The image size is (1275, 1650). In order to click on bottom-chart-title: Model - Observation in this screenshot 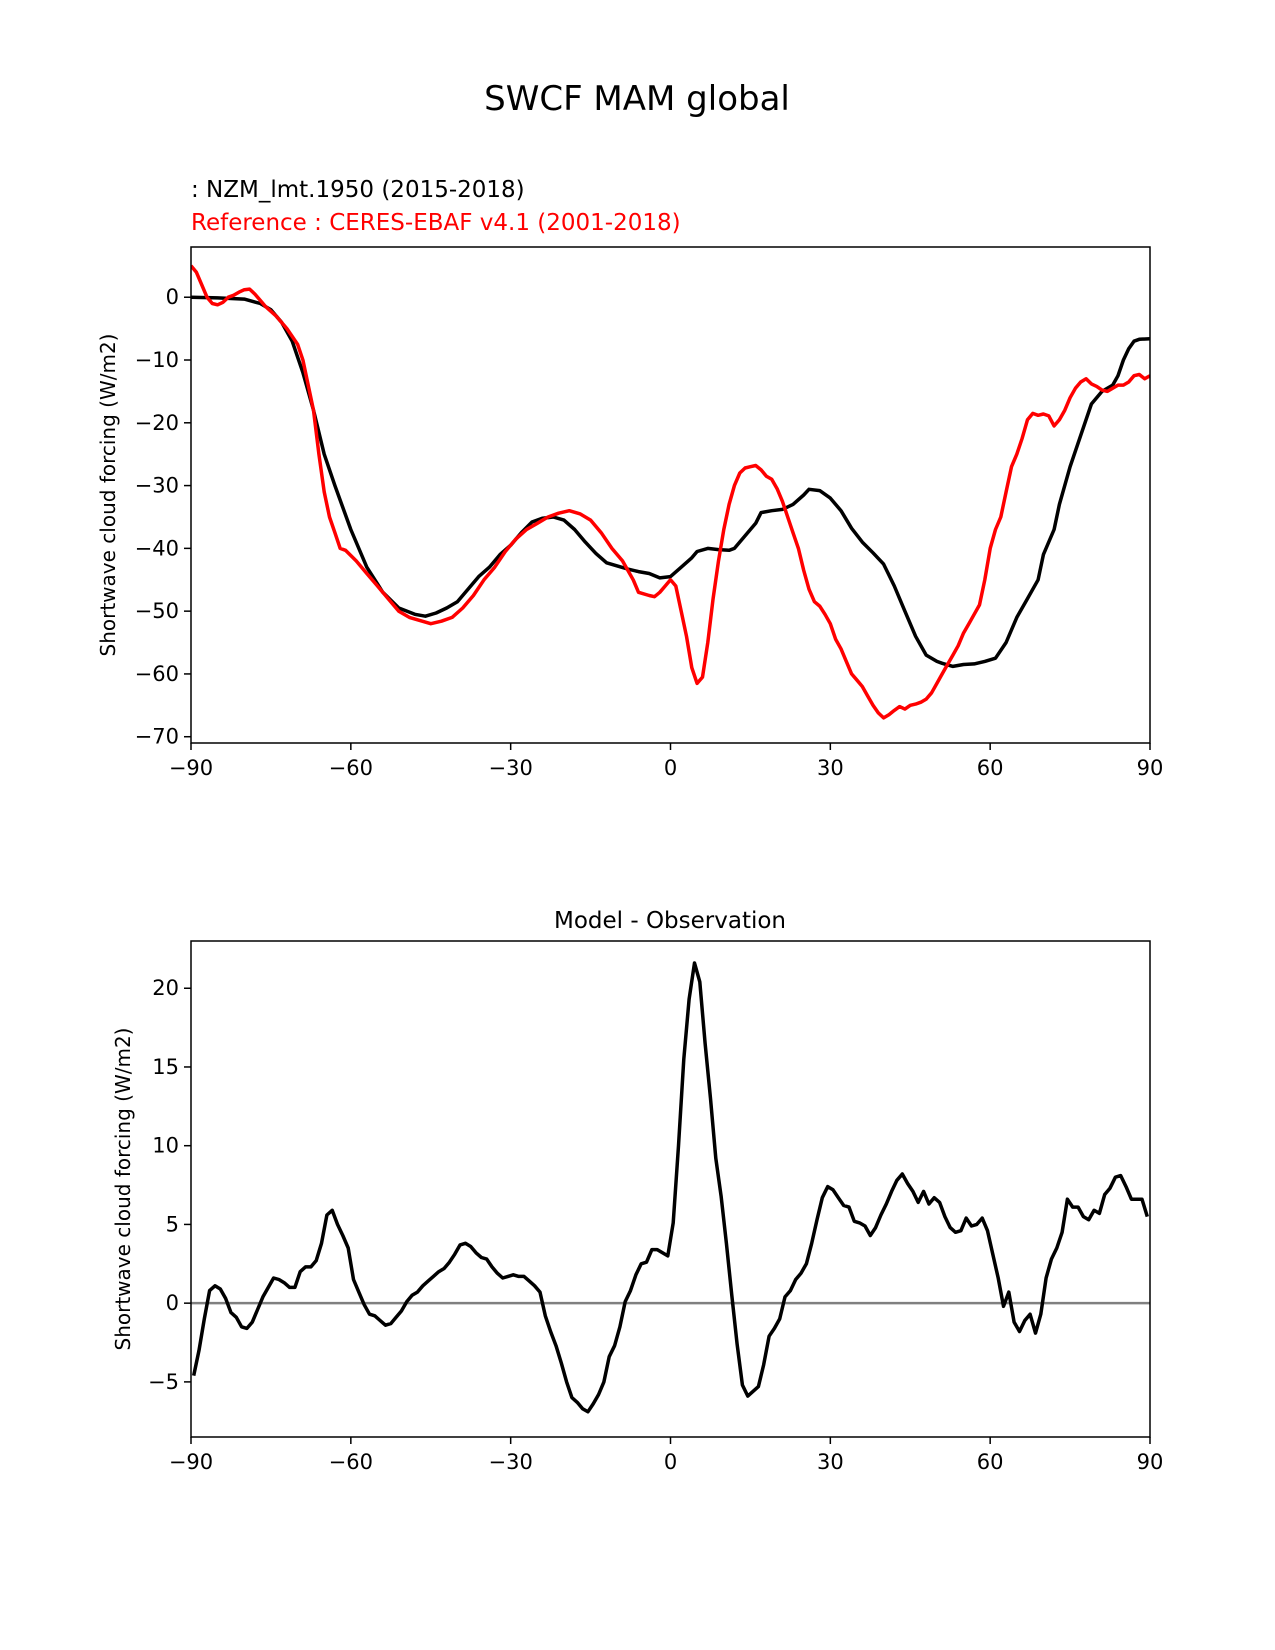, I will do `click(670, 921)`.